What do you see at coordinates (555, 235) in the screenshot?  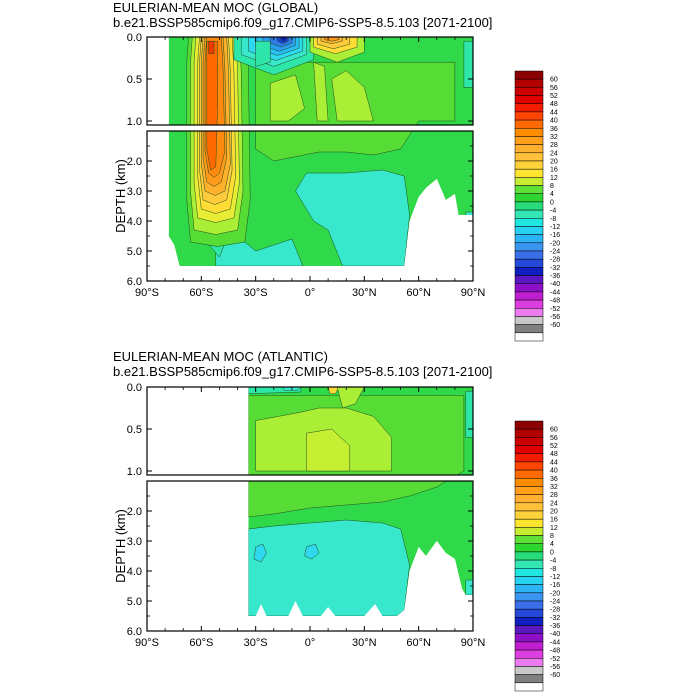 I see `colorbar-label: -16` at bounding box center [555, 235].